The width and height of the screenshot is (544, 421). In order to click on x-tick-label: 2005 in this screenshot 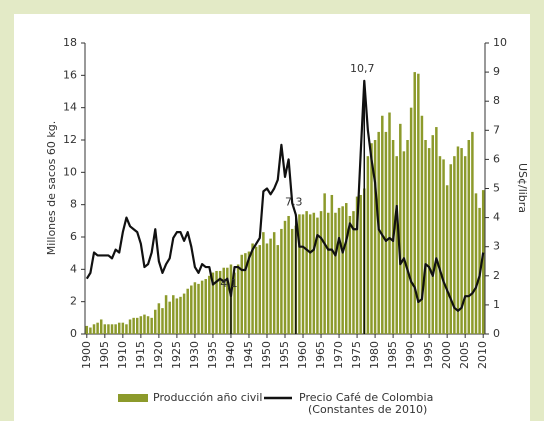, I will do `click(464, 355)`.